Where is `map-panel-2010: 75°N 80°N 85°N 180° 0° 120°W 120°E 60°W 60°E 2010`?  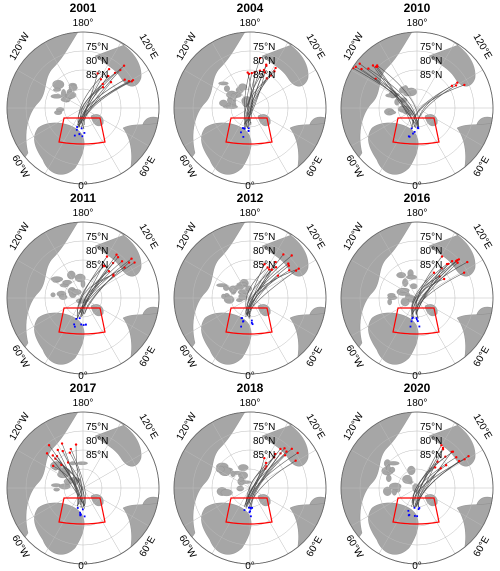 map-panel-2010: 75°N 80°N 85°N 180° 0° 120°W 120°E 60°W 60°E 2010 is located at coordinates (417, 96).